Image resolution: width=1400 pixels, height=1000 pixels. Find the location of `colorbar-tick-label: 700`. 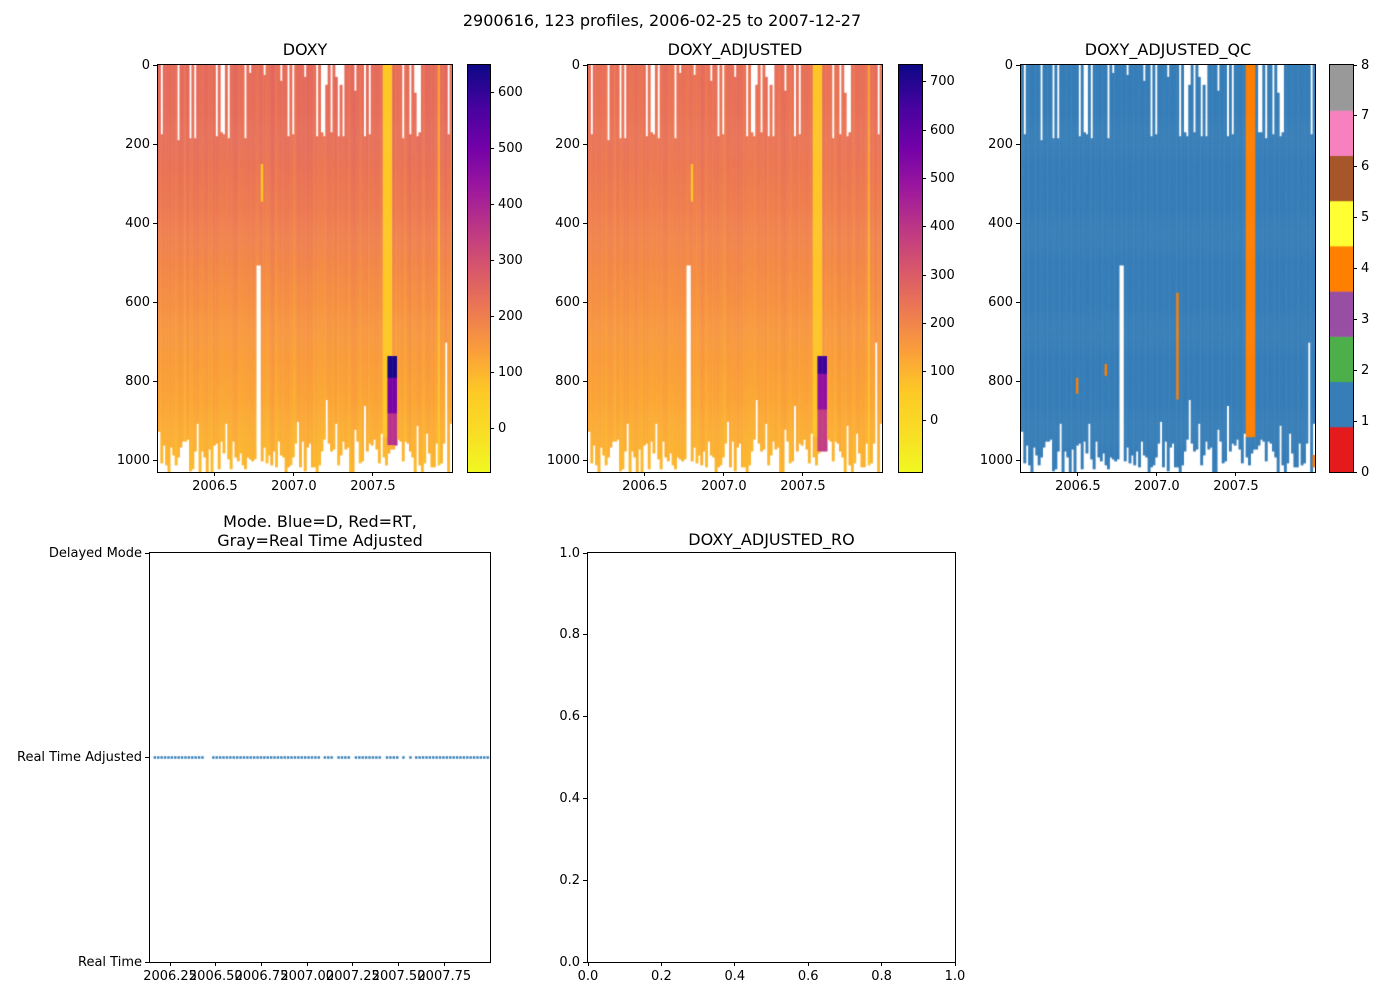

colorbar-tick-label: 700 is located at coordinates (942, 82).